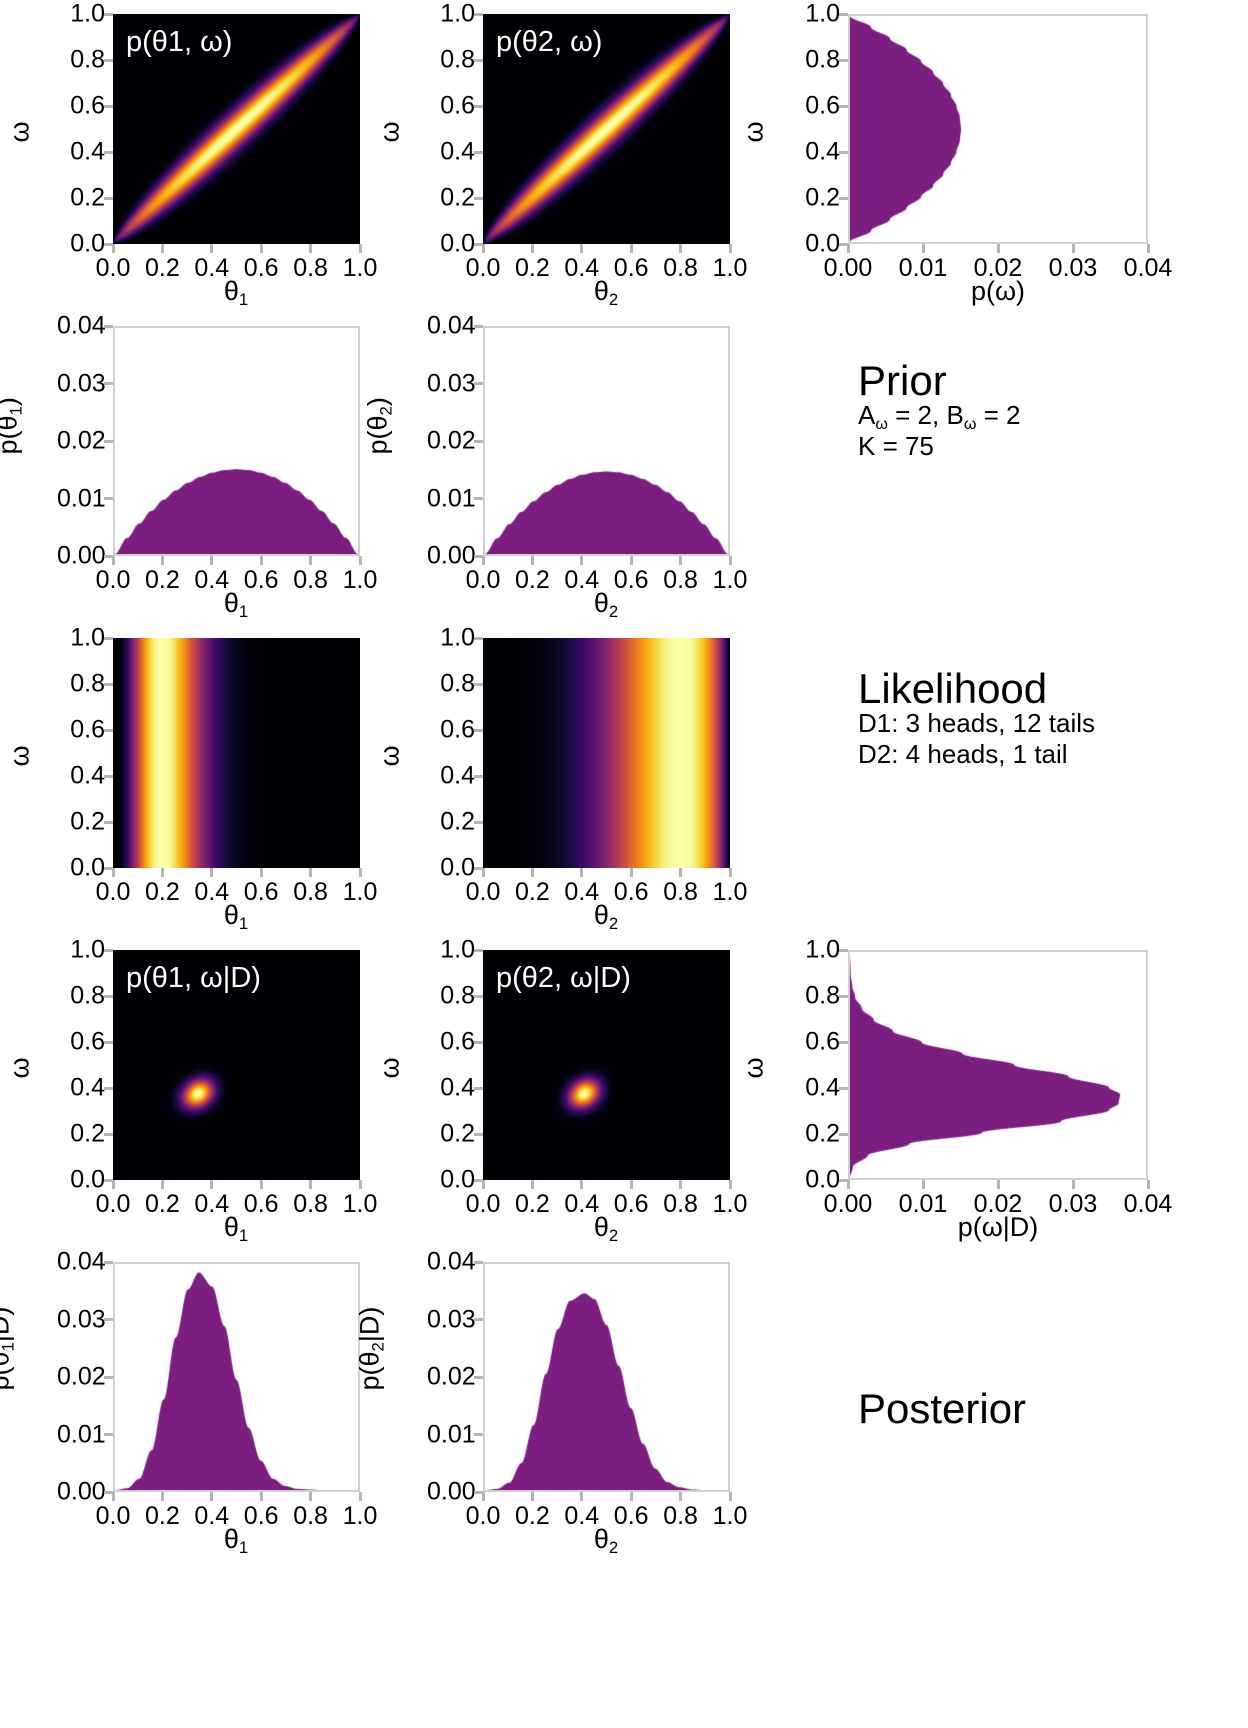 Image resolution: width=1248 pixels, height=1728 pixels. What do you see at coordinates (9, 1348) in the screenshot?
I see `ylabel-p-theta1-D-text: p(θ1|D)` at bounding box center [9, 1348].